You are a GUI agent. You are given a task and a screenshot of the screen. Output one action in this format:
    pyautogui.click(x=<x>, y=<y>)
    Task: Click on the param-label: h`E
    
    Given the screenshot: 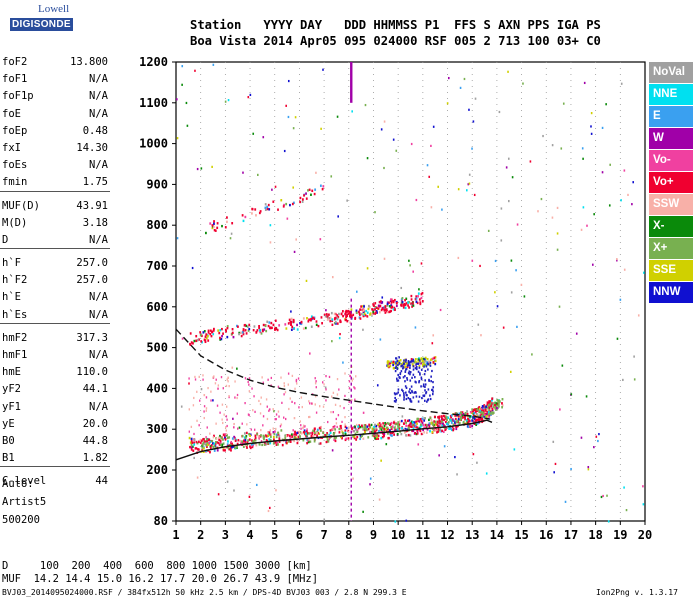 What is the action you would take?
    pyautogui.click(x=11, y=297)
    